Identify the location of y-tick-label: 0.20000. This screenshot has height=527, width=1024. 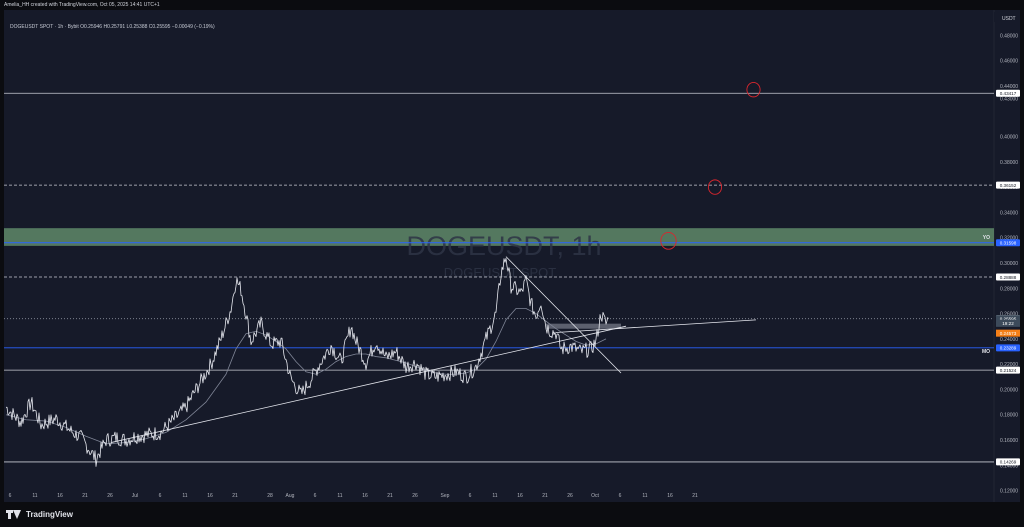
(1009, 390).